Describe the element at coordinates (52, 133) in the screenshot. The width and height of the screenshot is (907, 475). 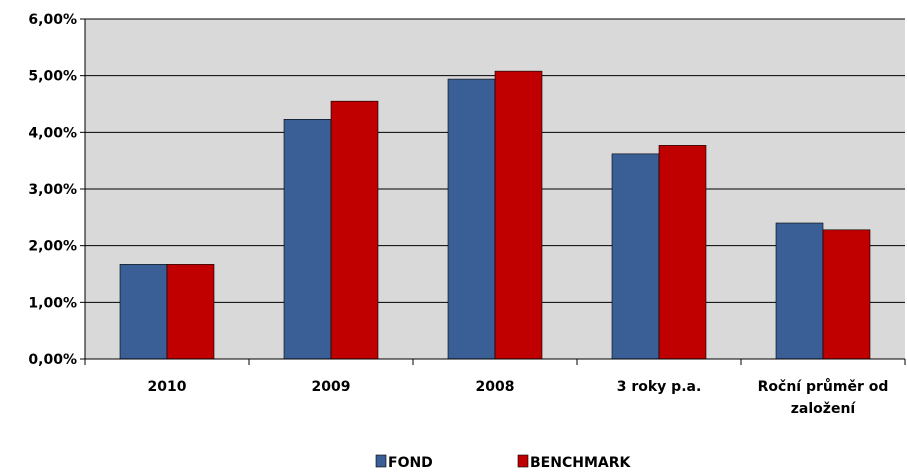
I see `y-tick-label: 4,00%` at that location.